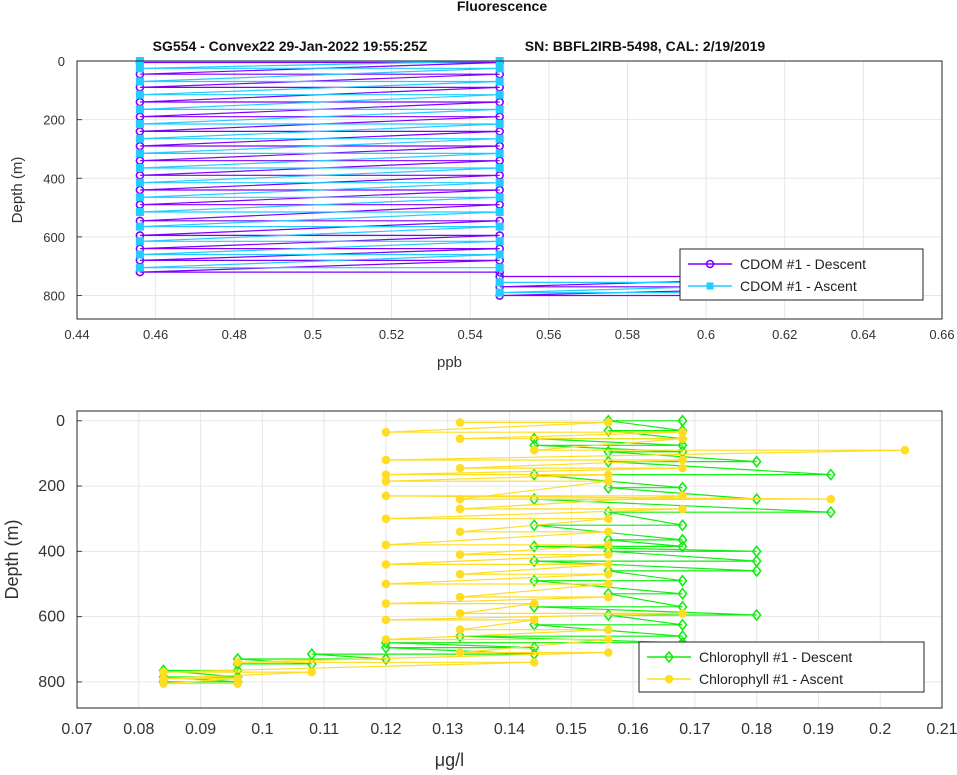  Describe the element at coordinates (775, 657) in the screenshot. I see `legend-entry-label: Chlorophyll #1 - Descent` at that location.